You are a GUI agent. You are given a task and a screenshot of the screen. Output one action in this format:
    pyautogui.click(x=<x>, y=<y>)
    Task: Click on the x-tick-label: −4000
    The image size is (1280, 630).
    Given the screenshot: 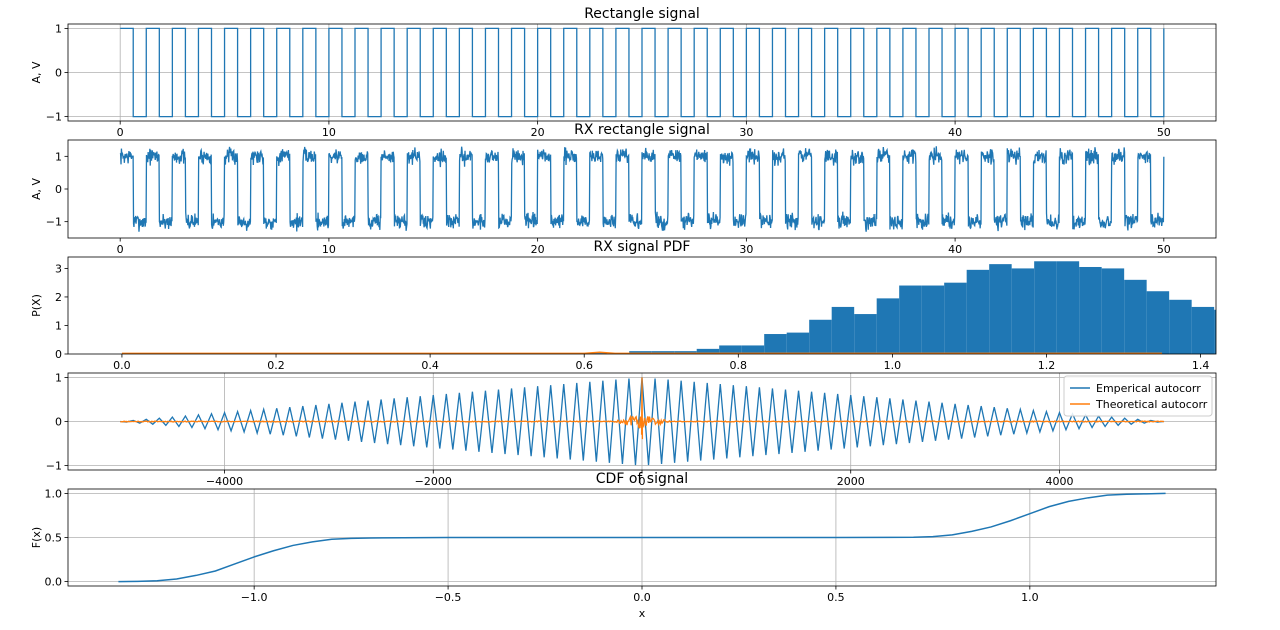 What is the action you would take?
    pyautogui.click(x=224, y=481)
    